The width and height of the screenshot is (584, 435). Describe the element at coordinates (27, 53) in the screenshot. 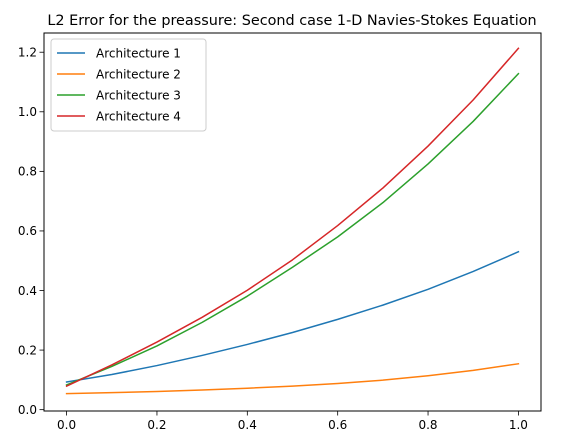

I see `y-tick-label: 1.2` at that location.